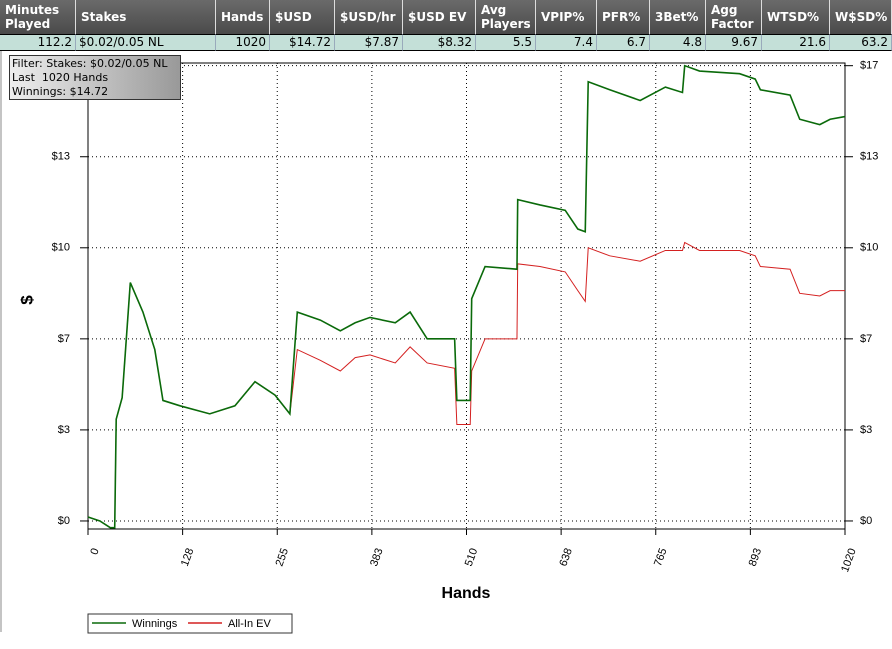  I want to click on y-tick-label-right: $17, so click(869, 66).